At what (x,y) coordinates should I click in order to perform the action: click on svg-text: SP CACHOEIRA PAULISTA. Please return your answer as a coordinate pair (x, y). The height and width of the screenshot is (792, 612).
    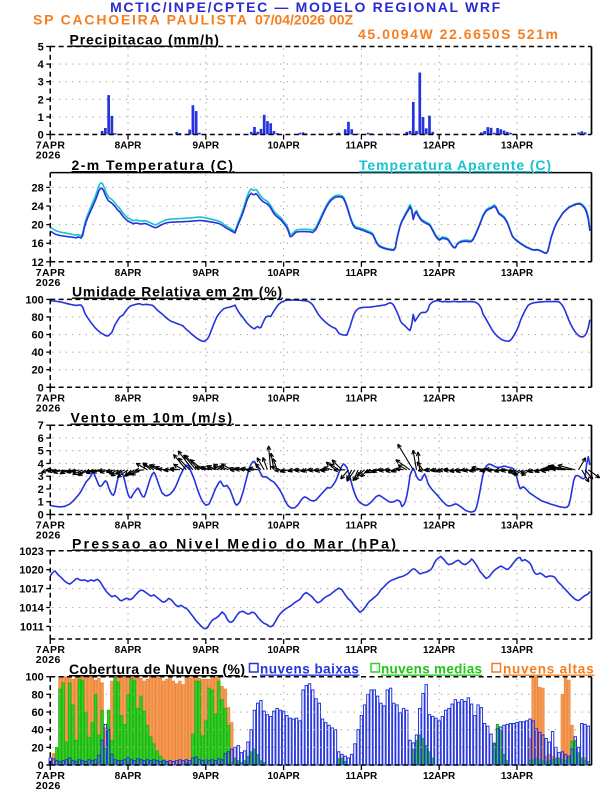
    Looking at the image, I should click on (141, 20).